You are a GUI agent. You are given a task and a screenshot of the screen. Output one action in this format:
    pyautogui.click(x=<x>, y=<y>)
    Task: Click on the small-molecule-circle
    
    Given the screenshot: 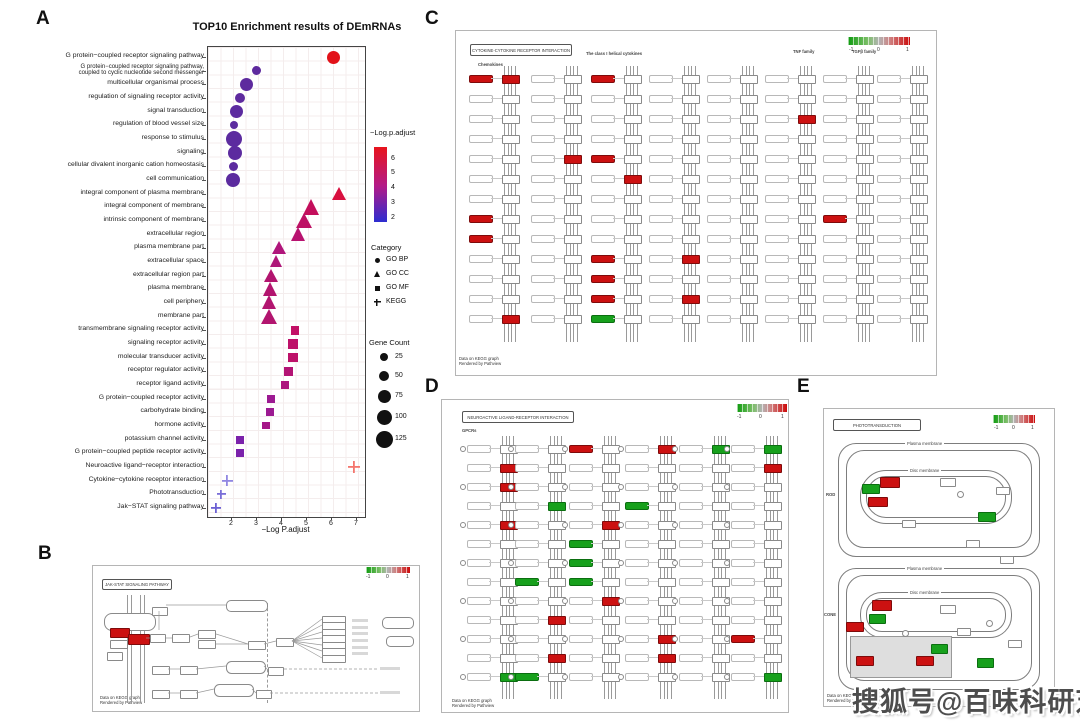 What is the action you would take?
    pyautogui.click(x=989, y=623)
    